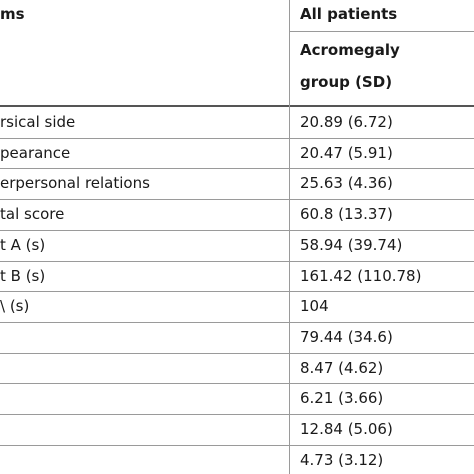 This screenshot has height=474, width=474. Describe the element at coordinates (23, 244) in the screenshot. I see `row-label: t A (s)` at that location.